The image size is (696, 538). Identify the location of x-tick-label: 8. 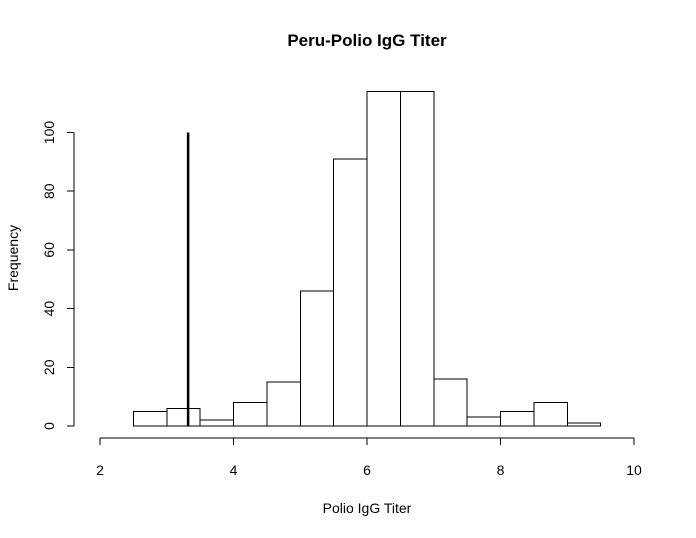
(501, 470).